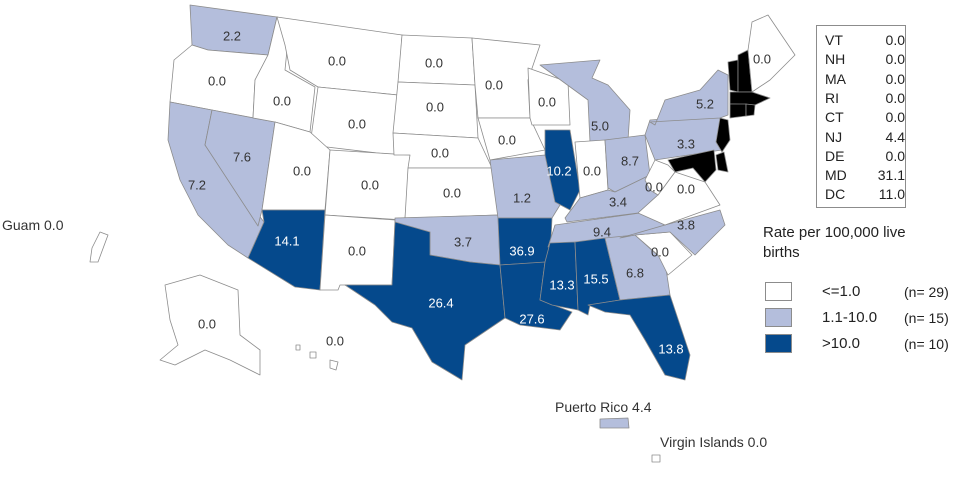 The image size is (960, 483). I want to click on small-state-row-MA: MA 0.0, so click(865, 79).